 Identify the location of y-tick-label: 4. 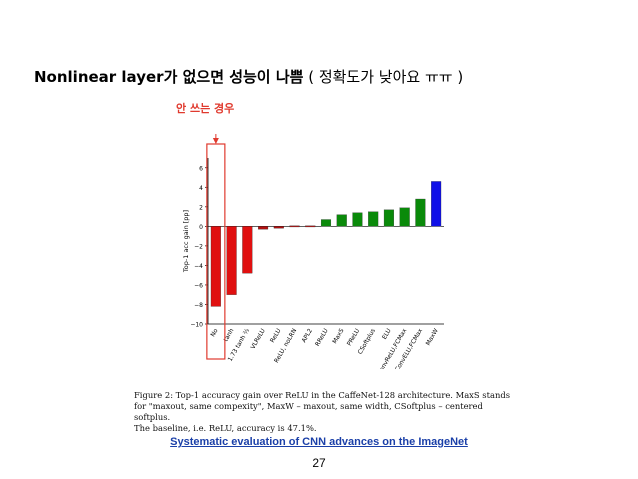
(201, 188).